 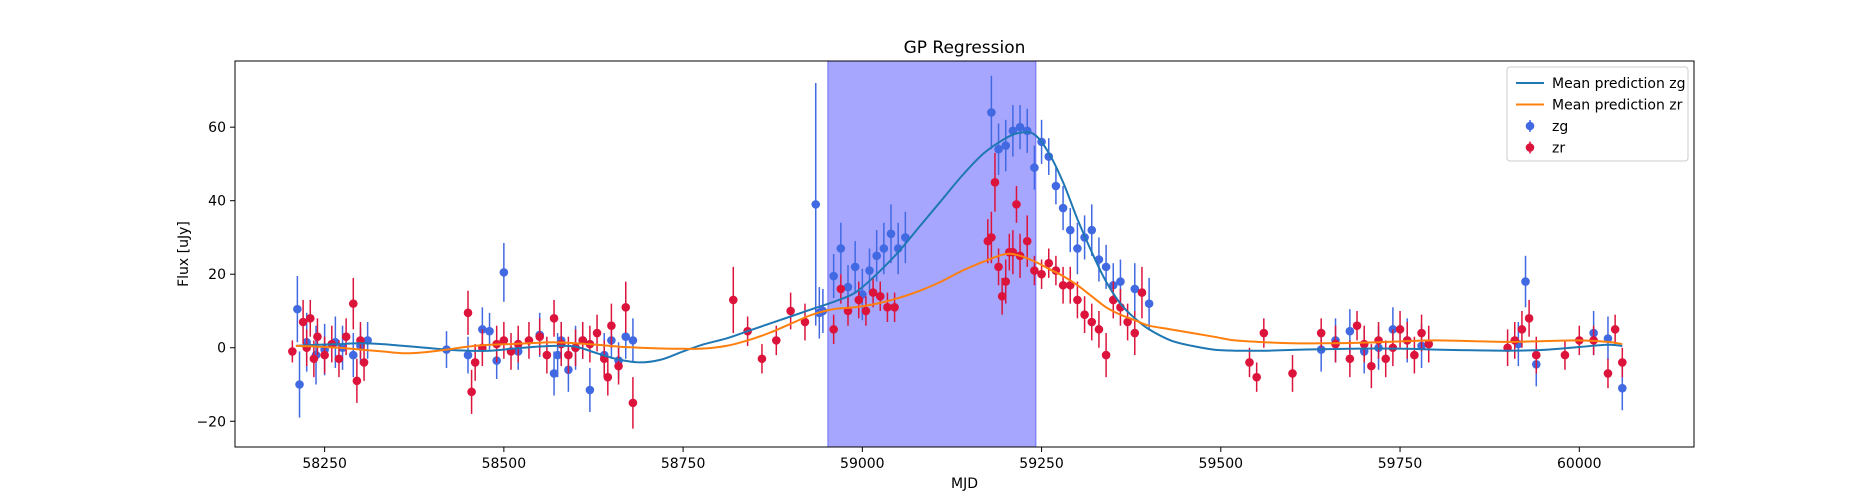 I want to click on y-tick-label: 0, so click(x=221, y=349).